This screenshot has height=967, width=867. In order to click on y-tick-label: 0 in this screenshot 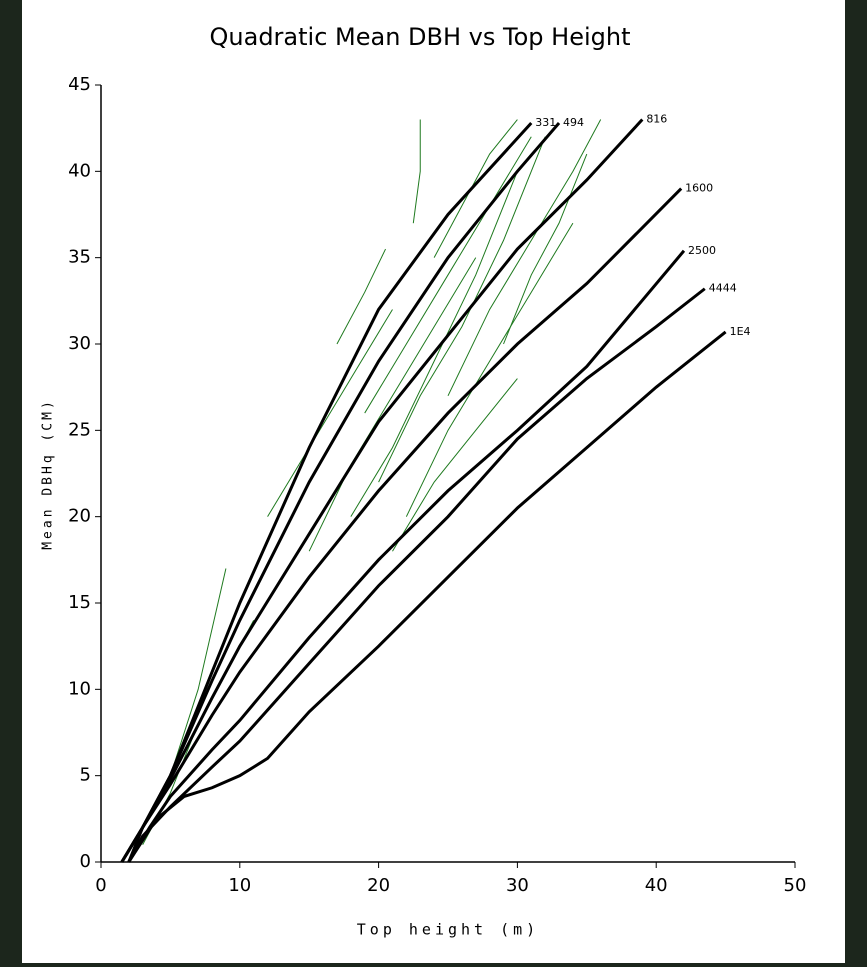, I will do `click(85, 861)`.